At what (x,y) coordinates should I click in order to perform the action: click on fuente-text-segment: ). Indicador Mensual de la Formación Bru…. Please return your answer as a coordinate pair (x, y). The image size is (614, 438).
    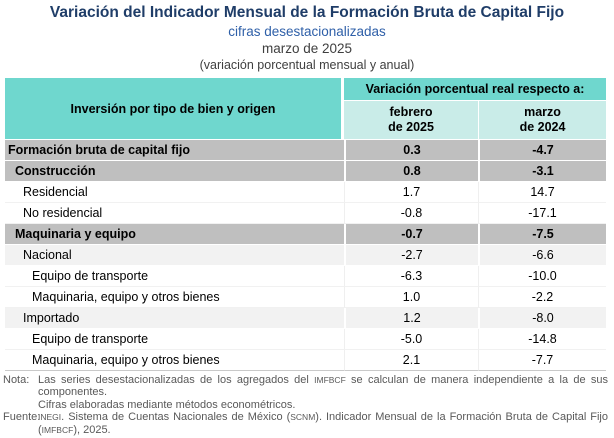
    Looking at the image, I should click on (323, 423).